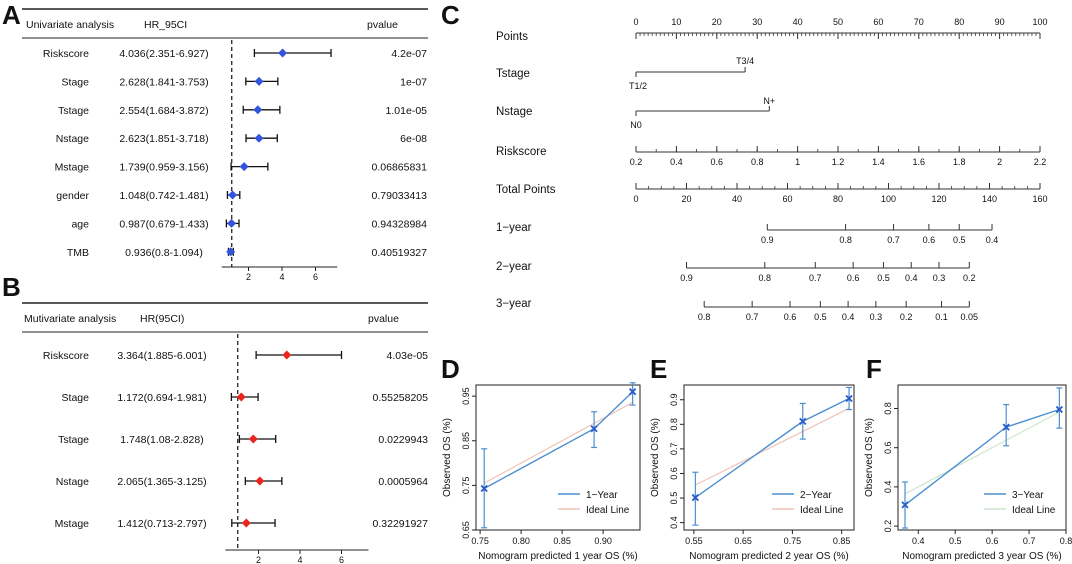  What do you see at coordinates (403, 482) in the screenshot?
I see `row-pvalue: 0.0005964` at bounding box center [403, 482].